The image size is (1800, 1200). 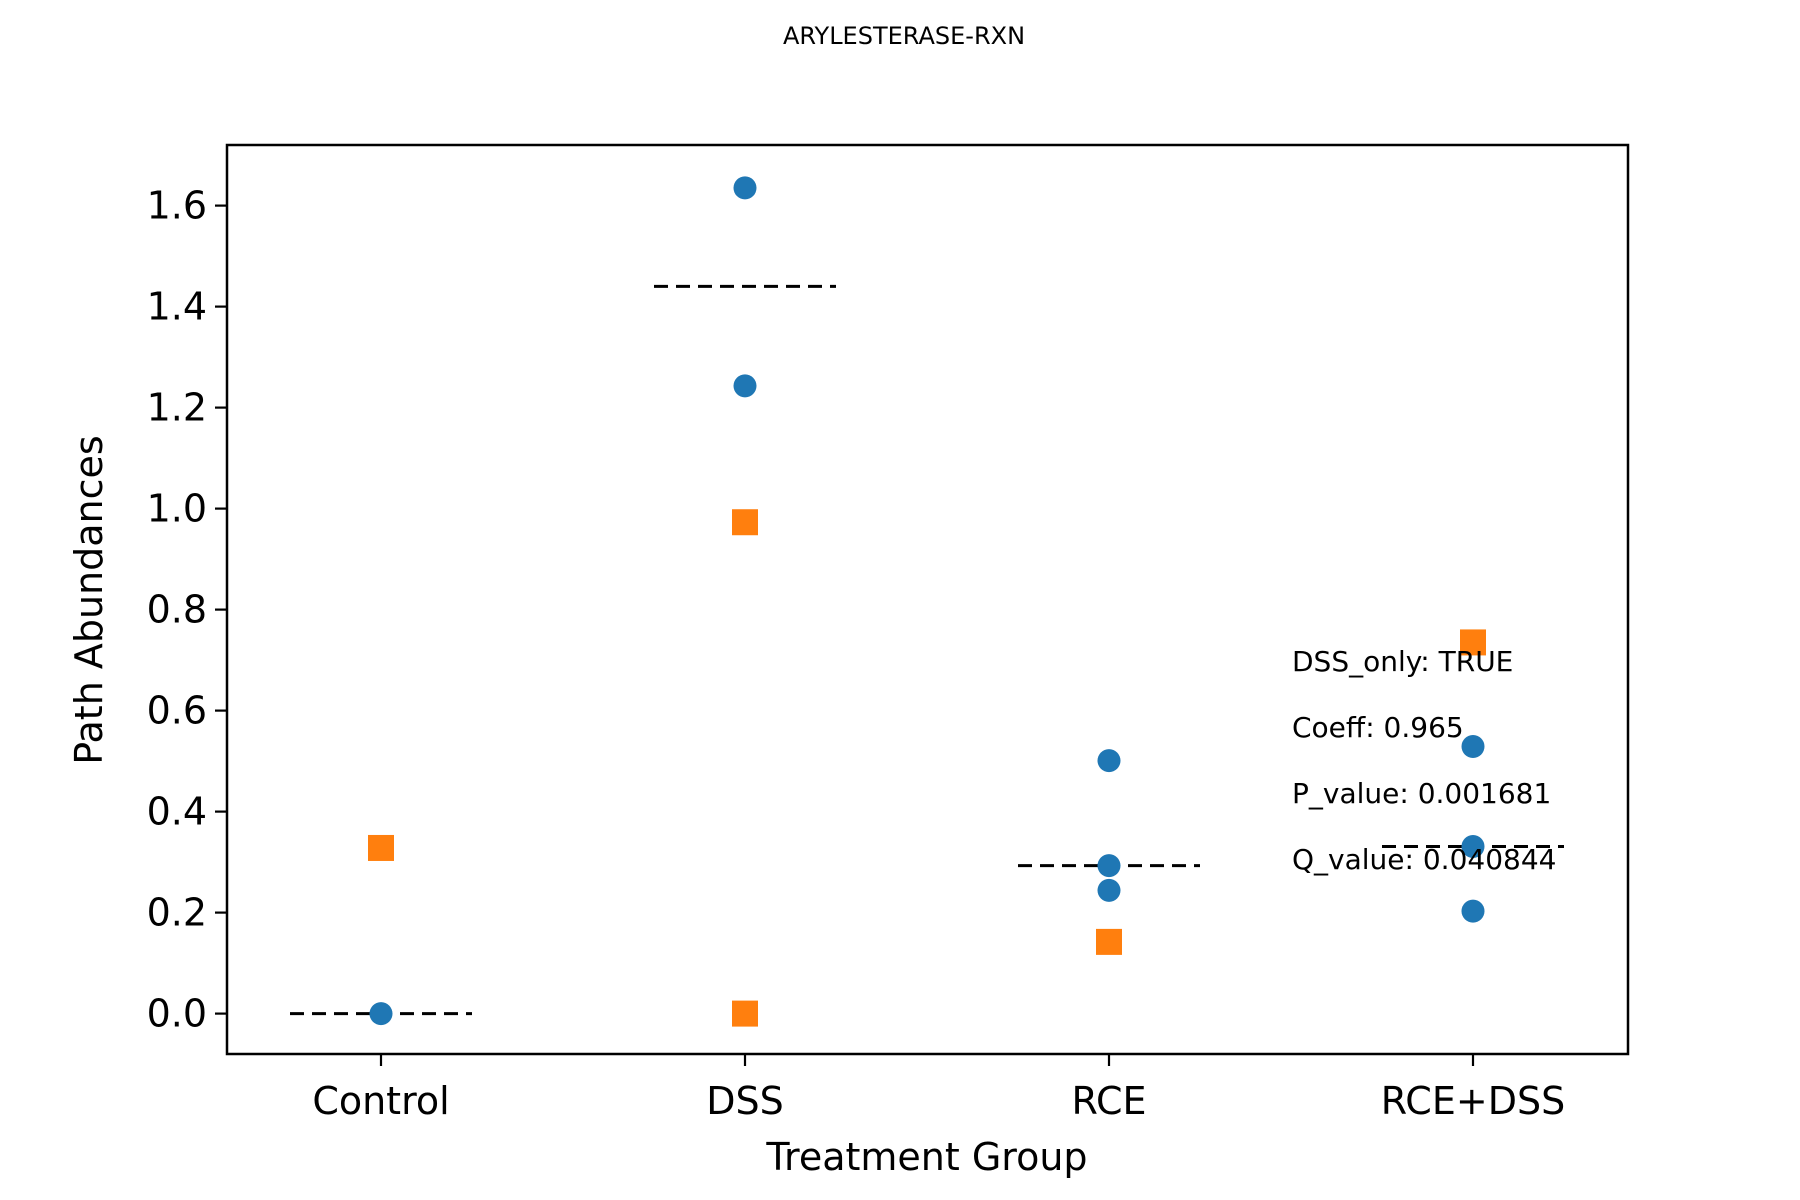 What do you see at coordinates (1421, 793) in the screenshot?
I see `annotation-text: P_value: 0.001681` at bounding box center [1421, 793].